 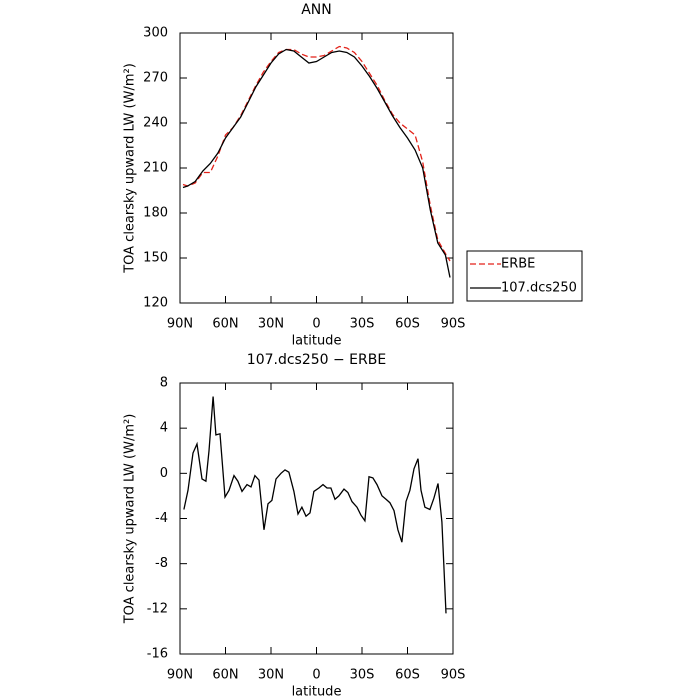 What do you see at coordinates (316, 10) in the screenshot?
I see `chart-title: ANN` at bounding box center [316, 10].